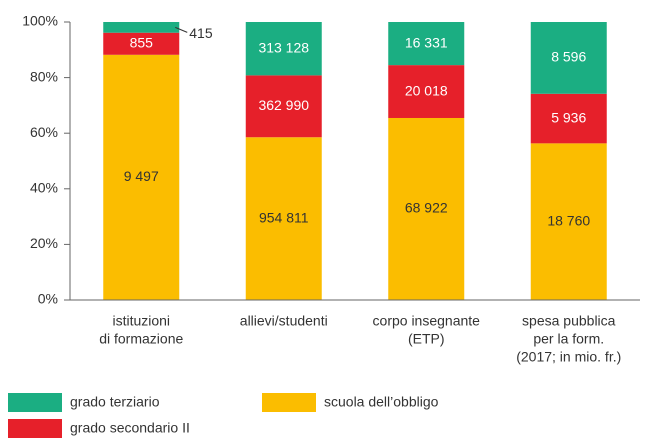 The height and width of the screenshot is (440, 645). I want to click on y-tick-label: 100%, so click(40, 21).